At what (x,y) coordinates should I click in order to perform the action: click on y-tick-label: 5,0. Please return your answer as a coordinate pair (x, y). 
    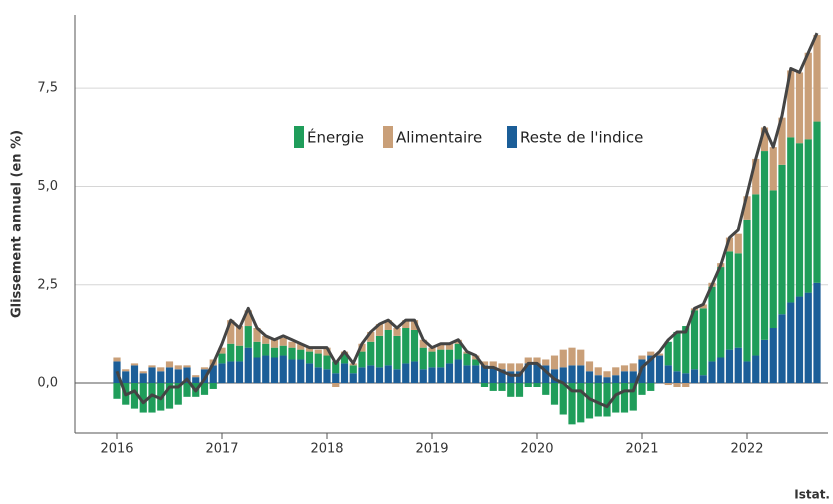
    Looking at the image, I should click on (47, 186).